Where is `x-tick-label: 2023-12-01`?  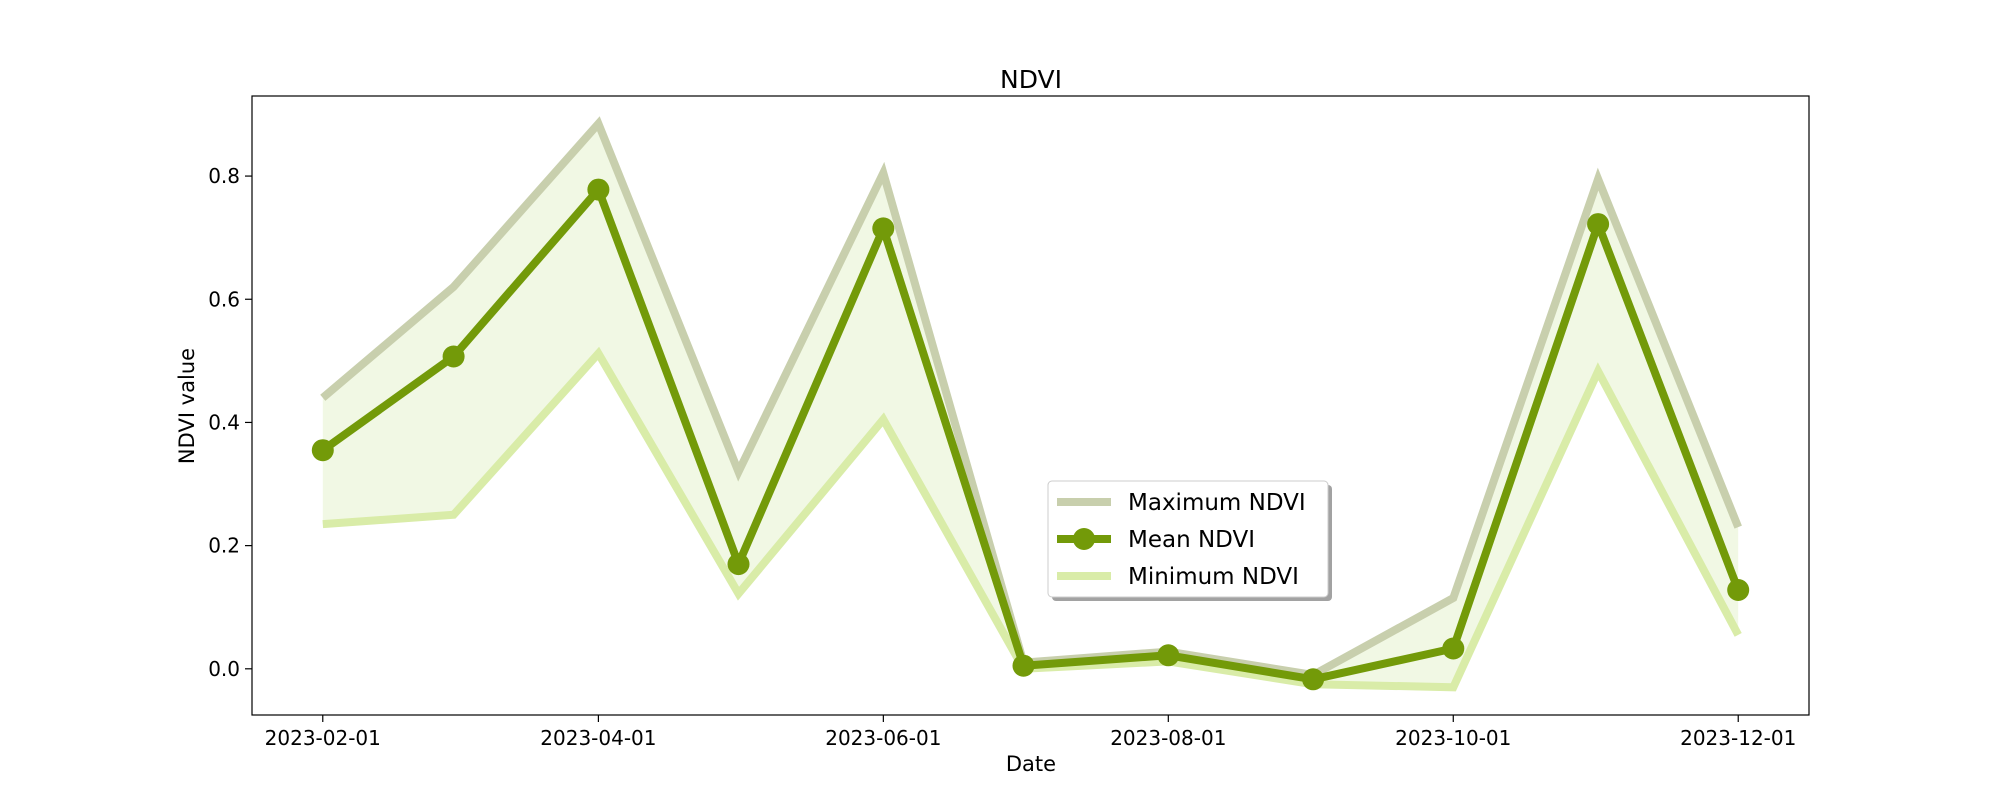 x-tick-label: 2023-12-01 is located at coordinates (1738, 738).